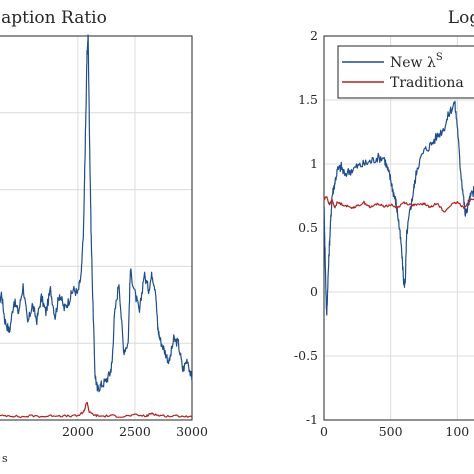 The image size is (474, 474). I want to click on legend: New λS Traditiona, so click(405, 72).